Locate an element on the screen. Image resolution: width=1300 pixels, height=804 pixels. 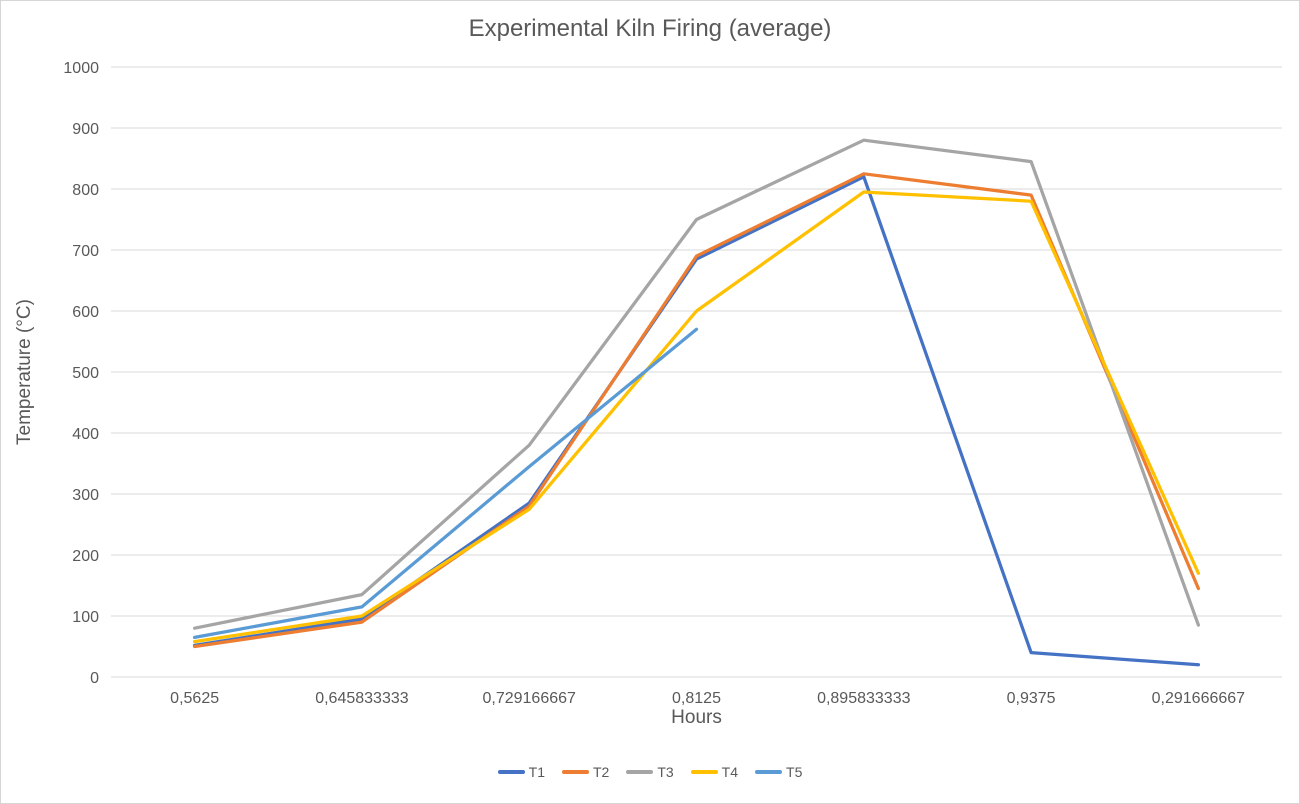
legend-item-T2: T2 is located at coordinates (585, 772).